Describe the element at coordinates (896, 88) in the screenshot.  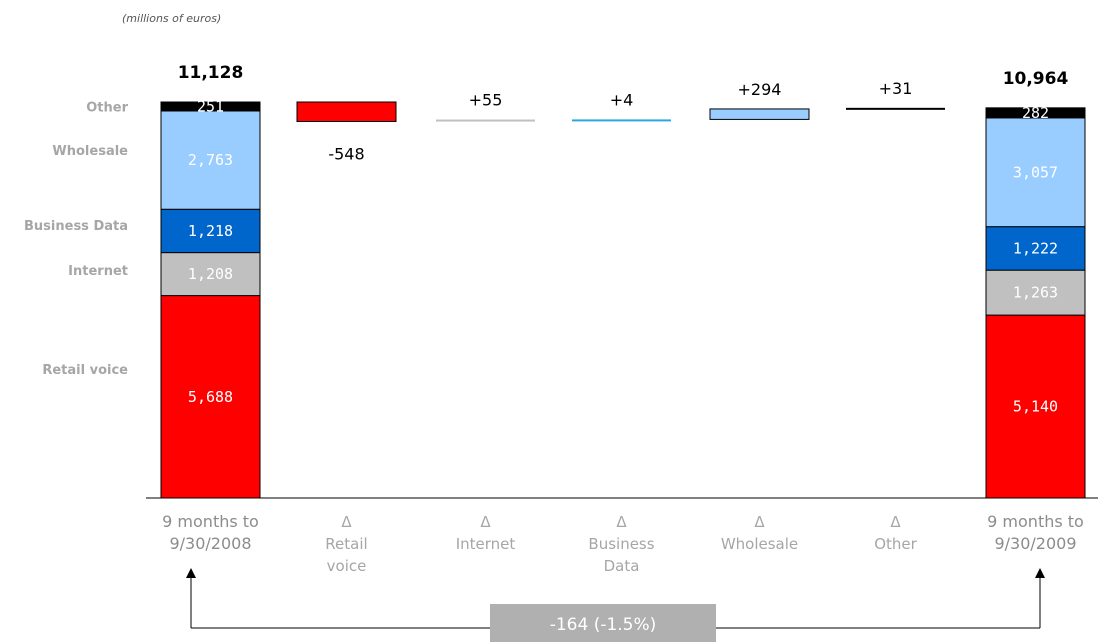
I see `delta-label-other: +31` at that location.